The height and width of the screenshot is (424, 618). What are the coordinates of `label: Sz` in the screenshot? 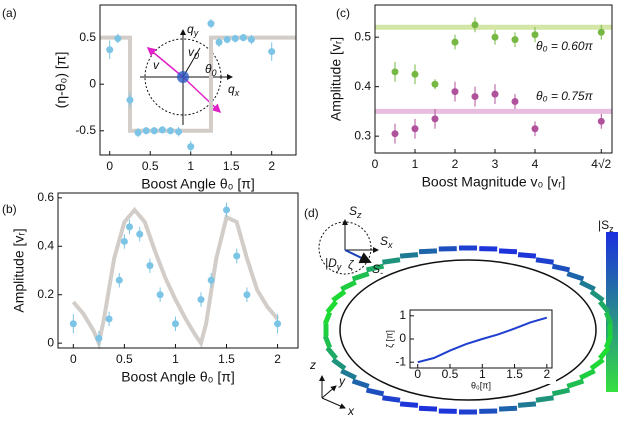 It's located at (355, 212).